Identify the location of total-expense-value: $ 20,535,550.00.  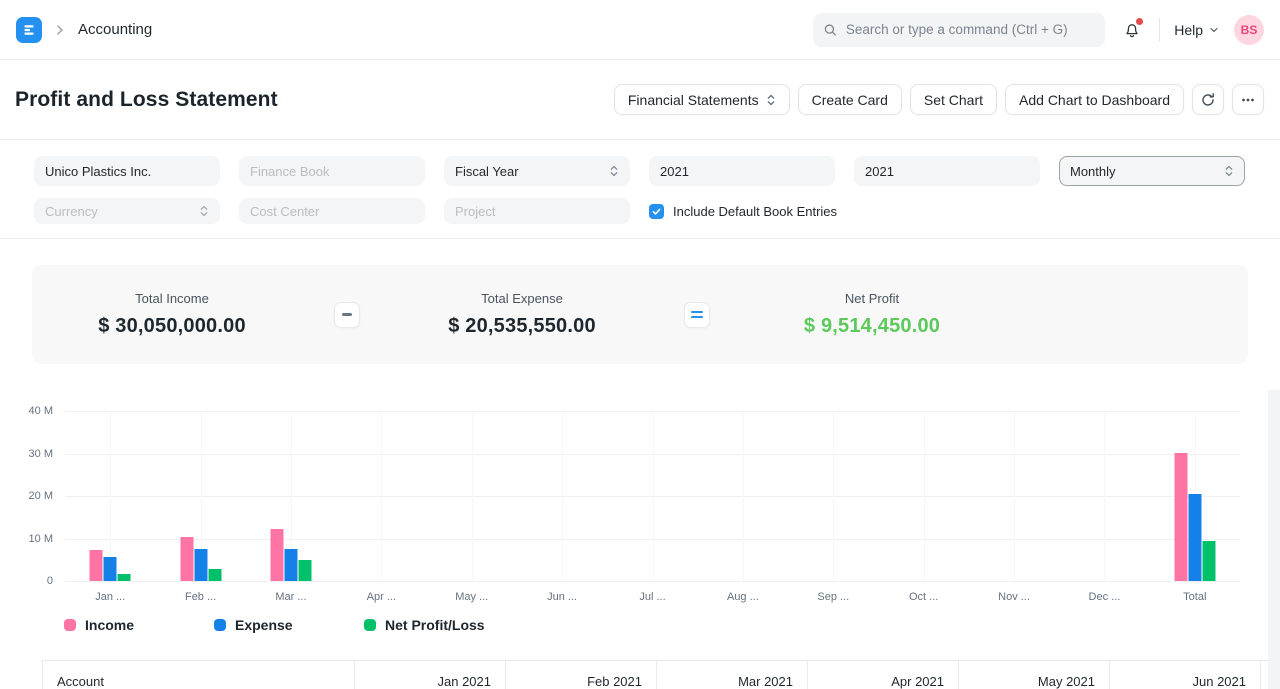
(522, 326).